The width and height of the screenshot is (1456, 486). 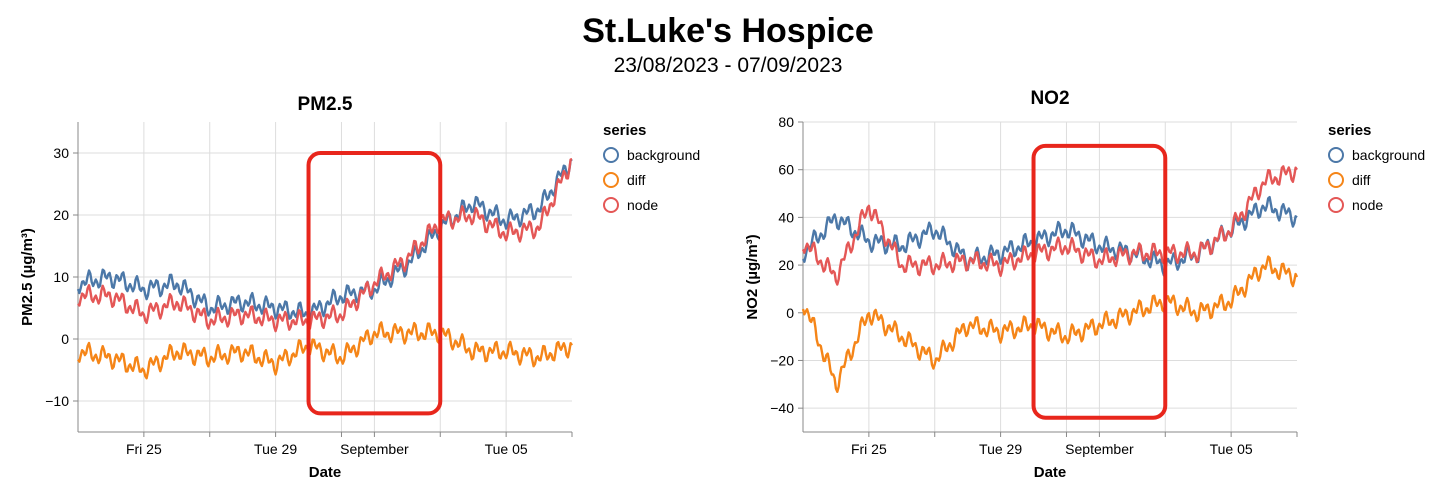 I want to click on series-line-background, so click(x=324, y=241).